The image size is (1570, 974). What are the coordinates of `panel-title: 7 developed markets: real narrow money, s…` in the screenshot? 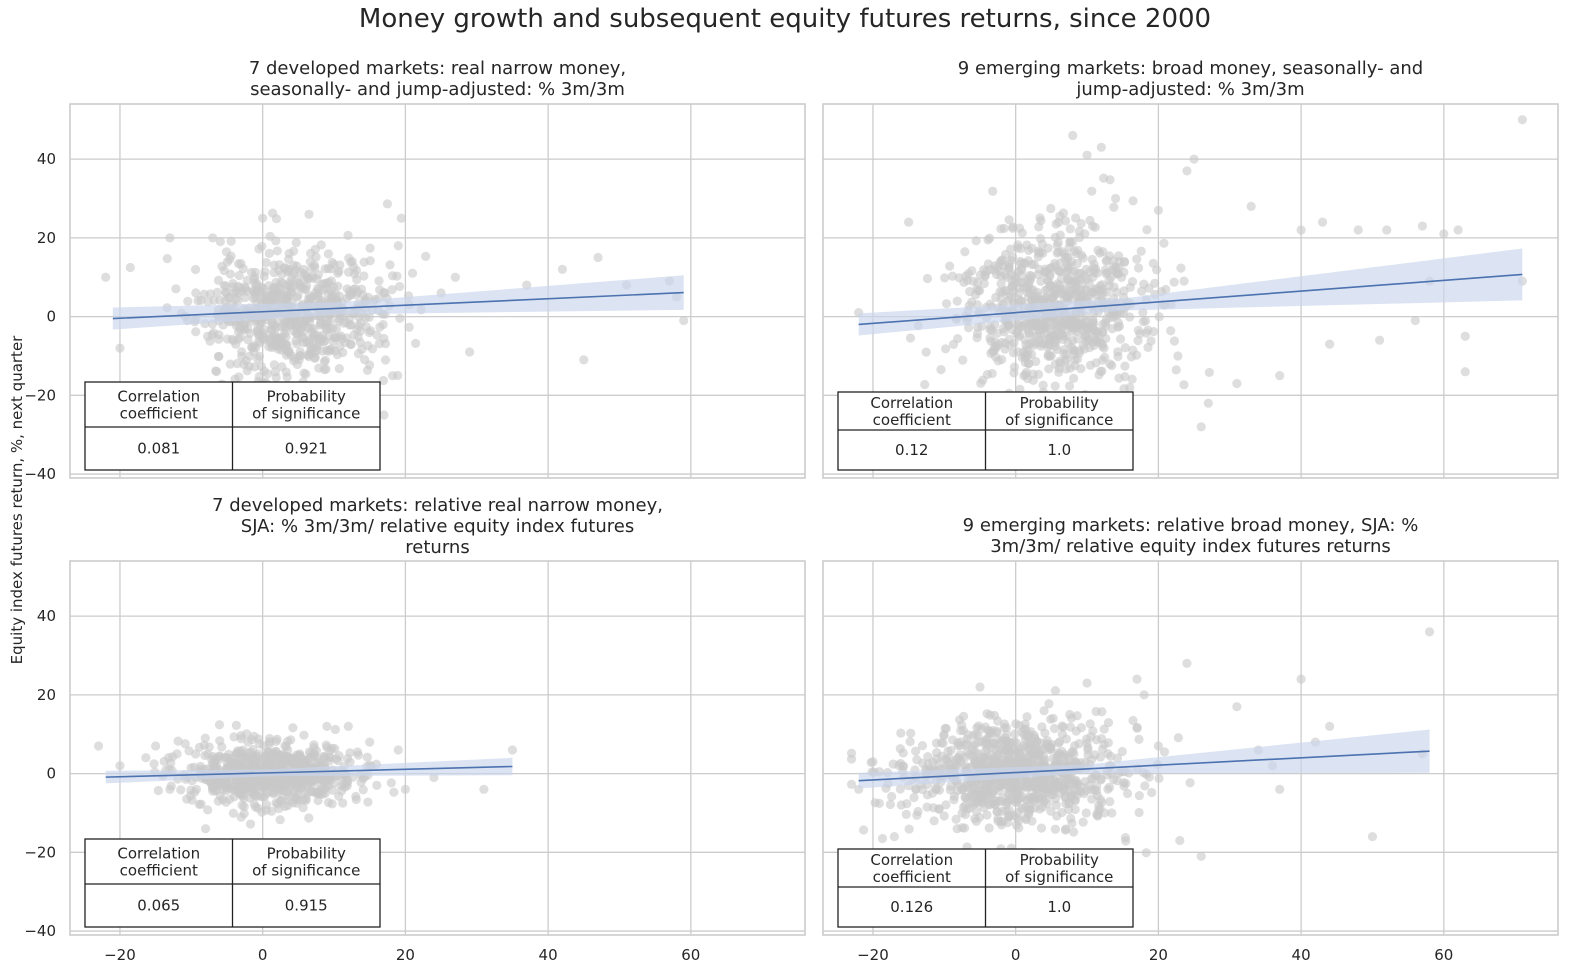 It's located at (437, 79).